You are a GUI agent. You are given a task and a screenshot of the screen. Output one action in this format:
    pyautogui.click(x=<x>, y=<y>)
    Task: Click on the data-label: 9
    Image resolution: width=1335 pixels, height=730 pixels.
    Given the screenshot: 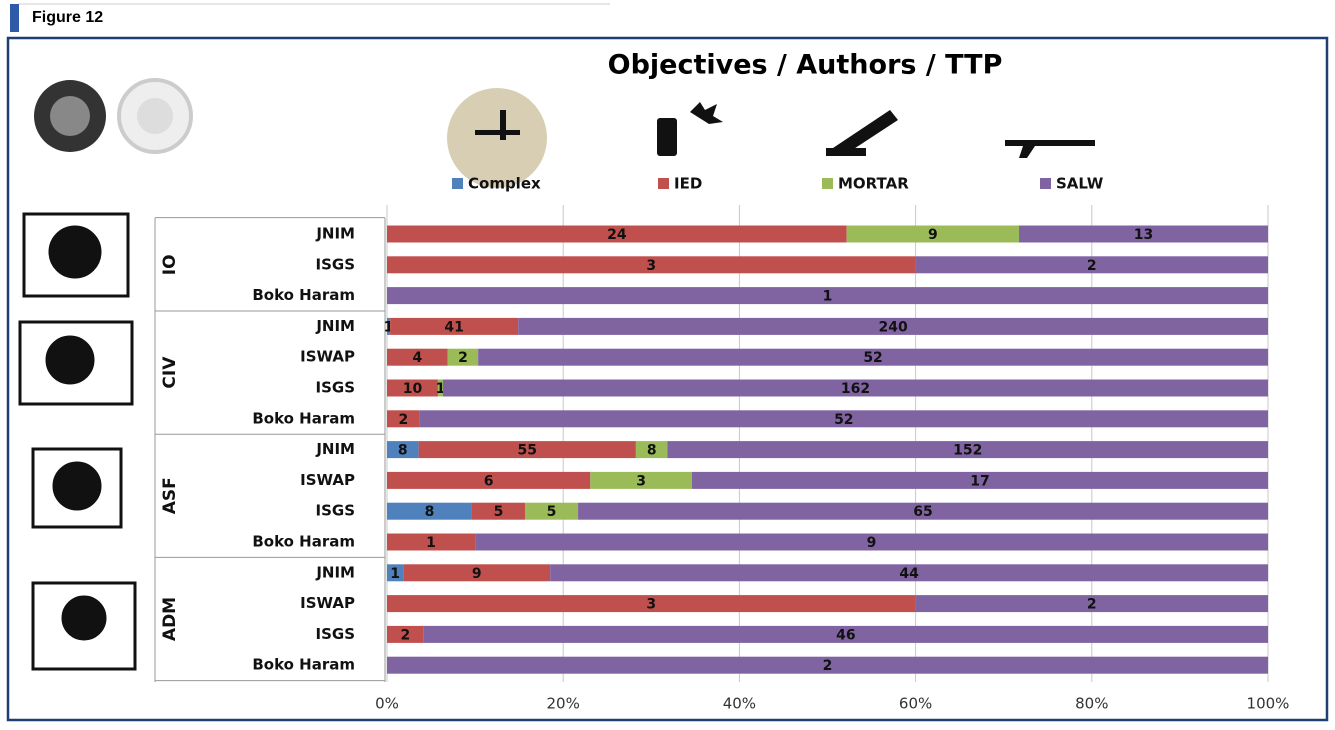 What is the action you would take?
    pyautogui.click(x=933, y=235)
    